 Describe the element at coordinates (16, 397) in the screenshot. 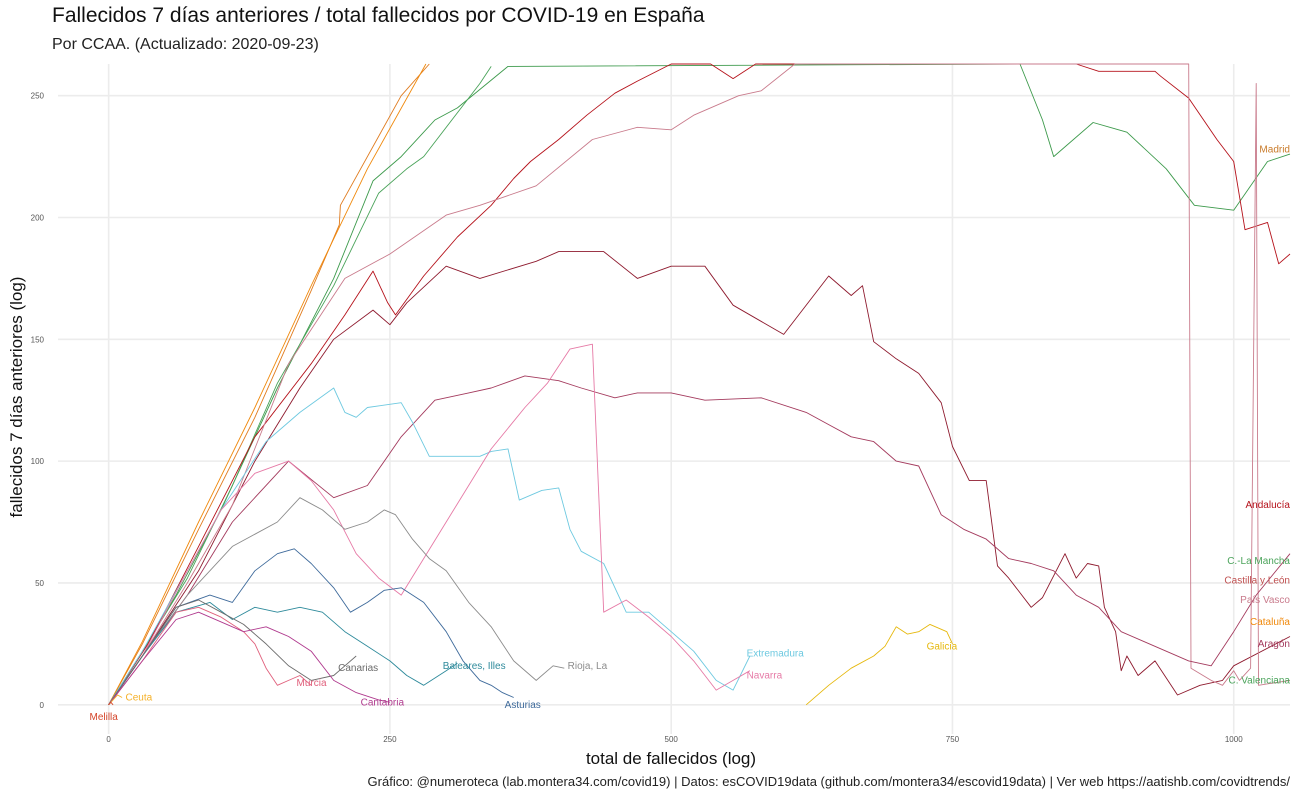

I see `y-axis-title: fallecidos 7 días anteriores (log)` at that location.